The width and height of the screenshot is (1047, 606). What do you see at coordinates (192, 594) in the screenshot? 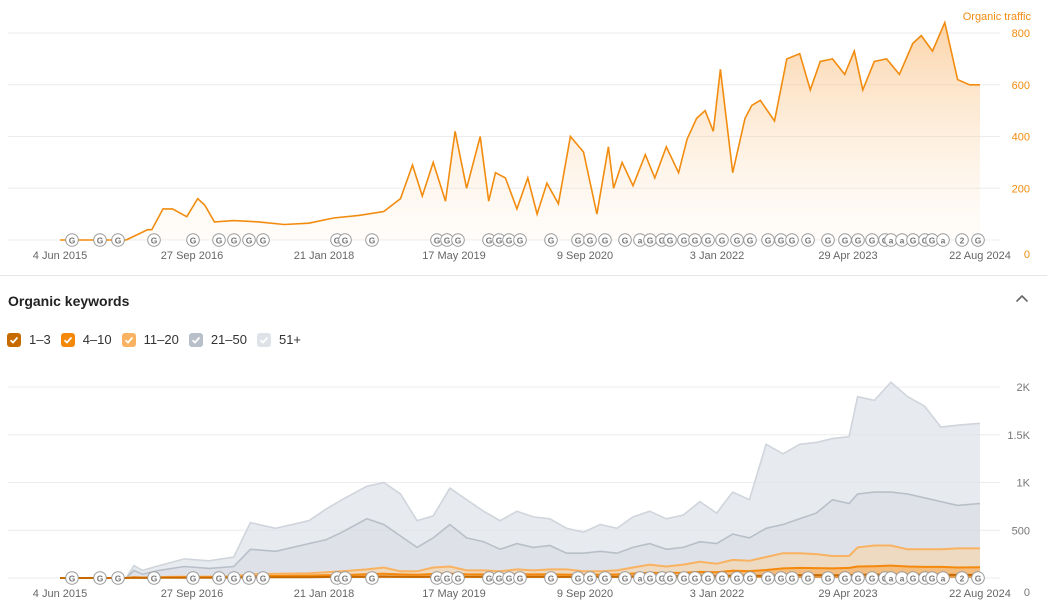
I see `x-tick-label: 27 Sep 2016` at bounding box center [192, 594].